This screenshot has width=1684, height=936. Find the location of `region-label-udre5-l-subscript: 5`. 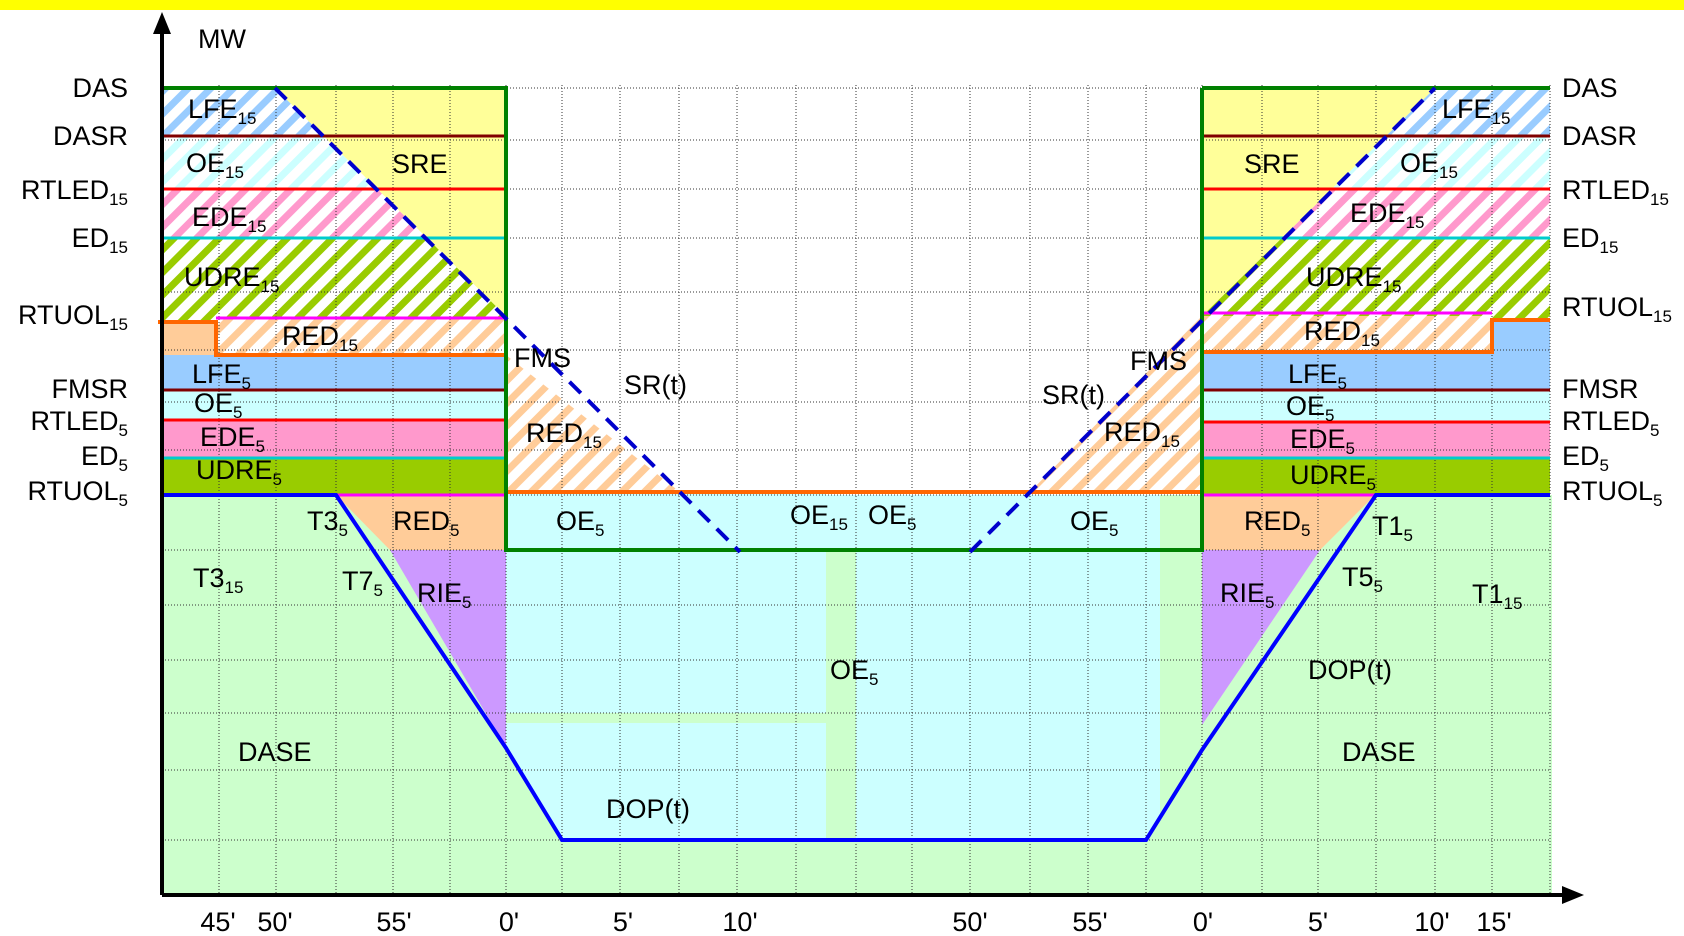

region-label-udre5-l-subscript: 5 is located at coordinates (277, 479).